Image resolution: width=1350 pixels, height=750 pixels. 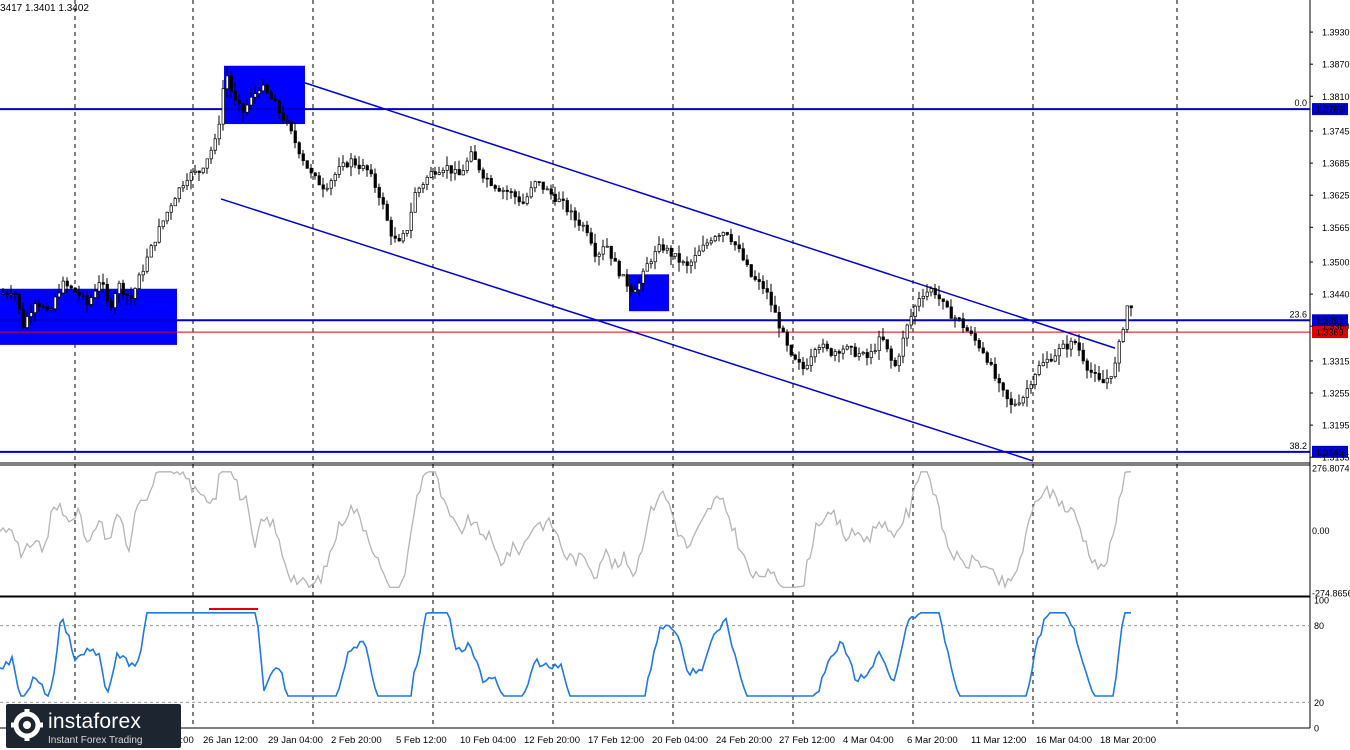 What do you see at coordinates (1336, 263) in the screenshot?
I see `price-tick-label: 1.3500` at bounding box center [1336, 263].